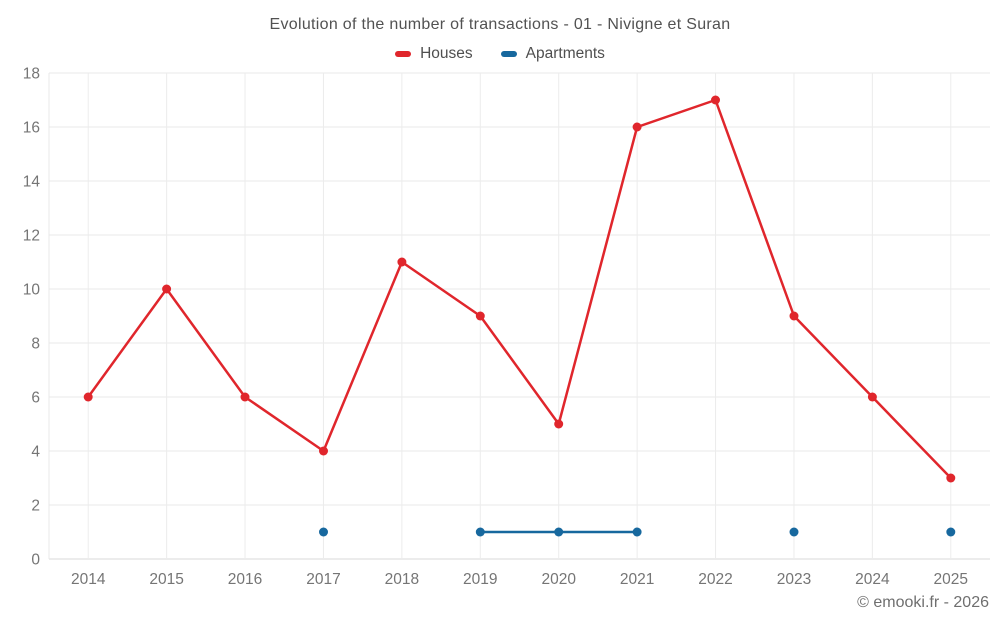  Describe the element at coordinates (446, 53) in the screenshot. I see `legend-label-houses: Houses` at that location.